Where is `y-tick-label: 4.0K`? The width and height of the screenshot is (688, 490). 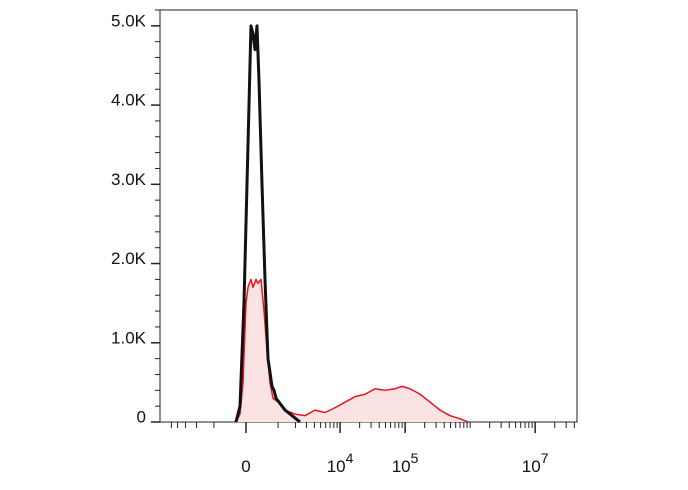 y-tick-label: 4.0K is located at coordinates (129, 100).